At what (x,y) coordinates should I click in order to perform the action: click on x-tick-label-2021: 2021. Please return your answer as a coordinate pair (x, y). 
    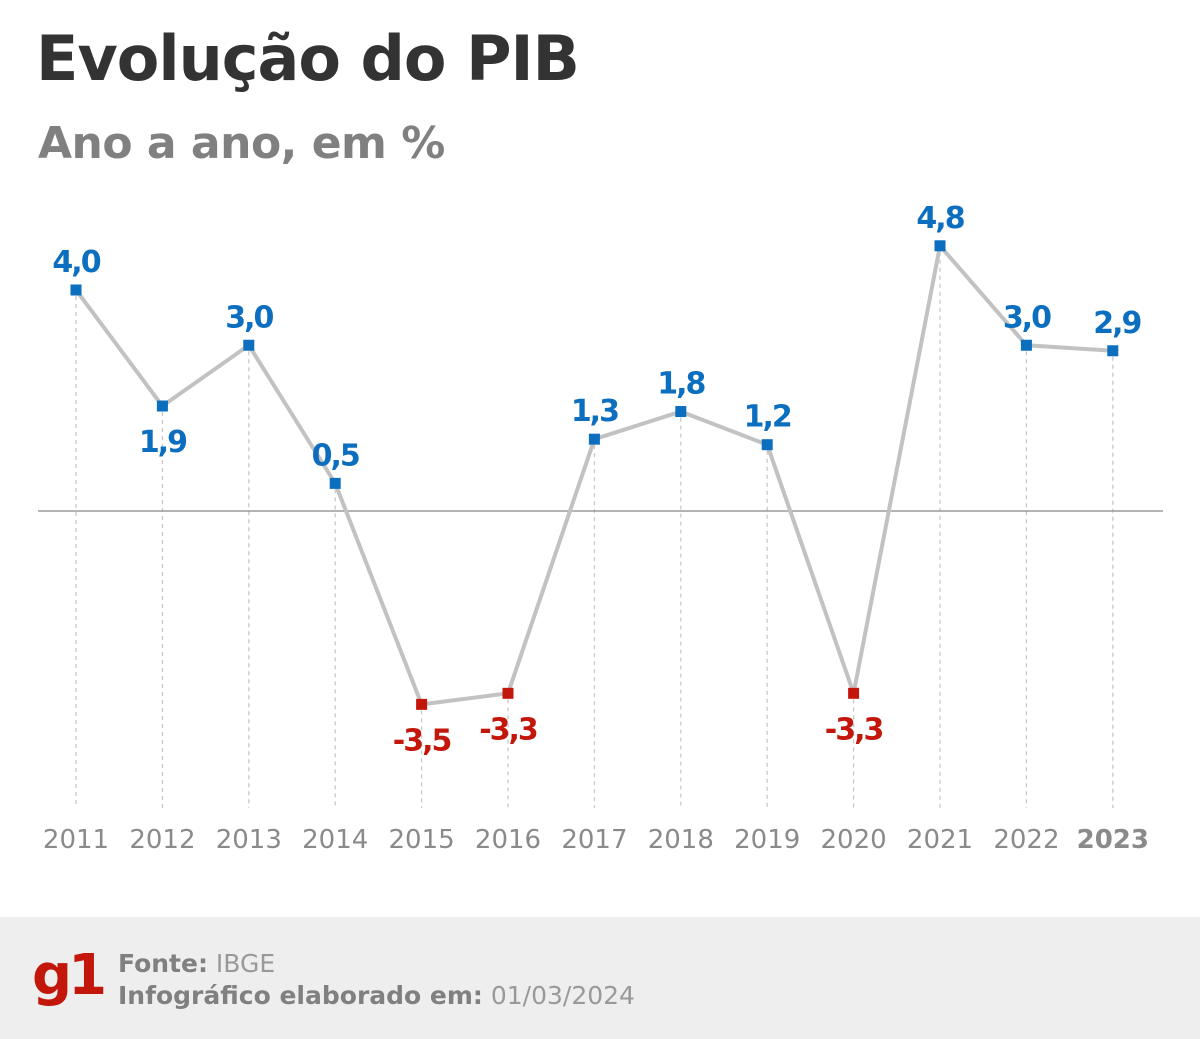
    Looking at the image, I should click on (940, 840).